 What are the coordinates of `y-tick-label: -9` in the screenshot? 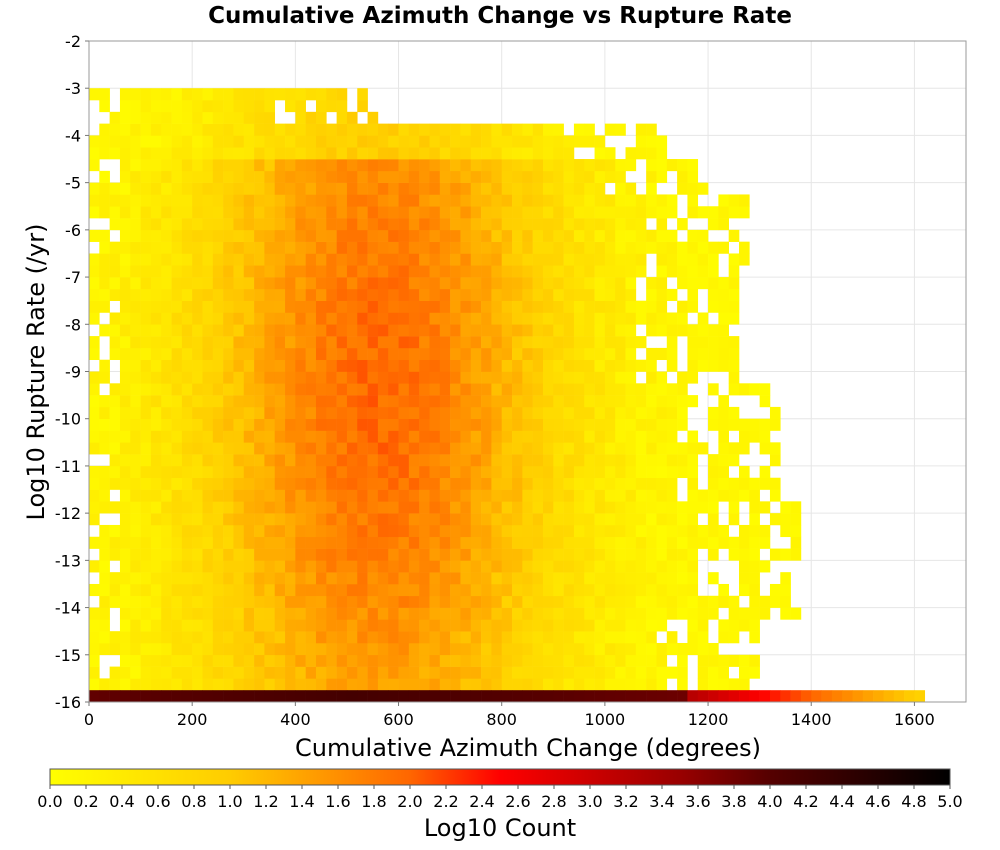 It's located at (73, 372).